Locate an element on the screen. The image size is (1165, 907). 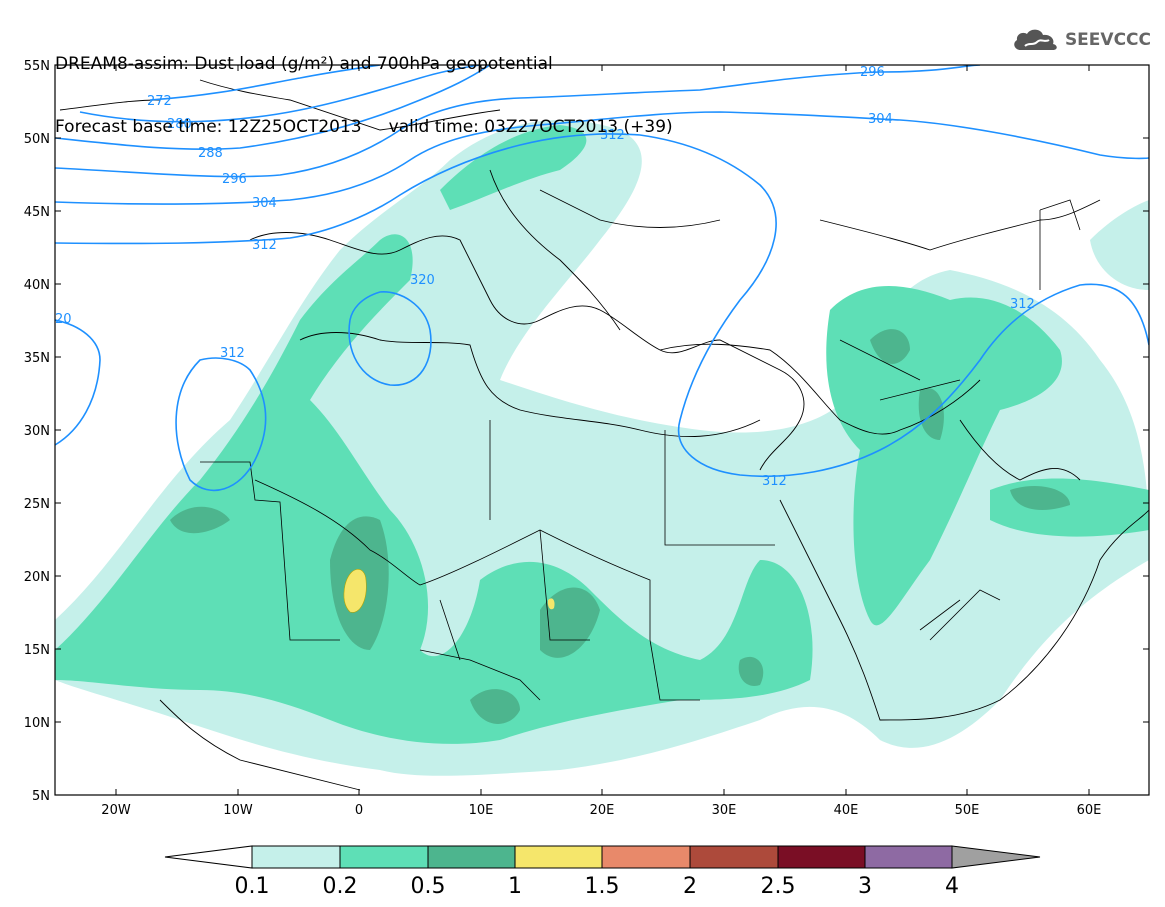
lon-labels: 20W 10W 0 10E 20E 30E 40E 50E 60E is located at coordinates (601, 810).